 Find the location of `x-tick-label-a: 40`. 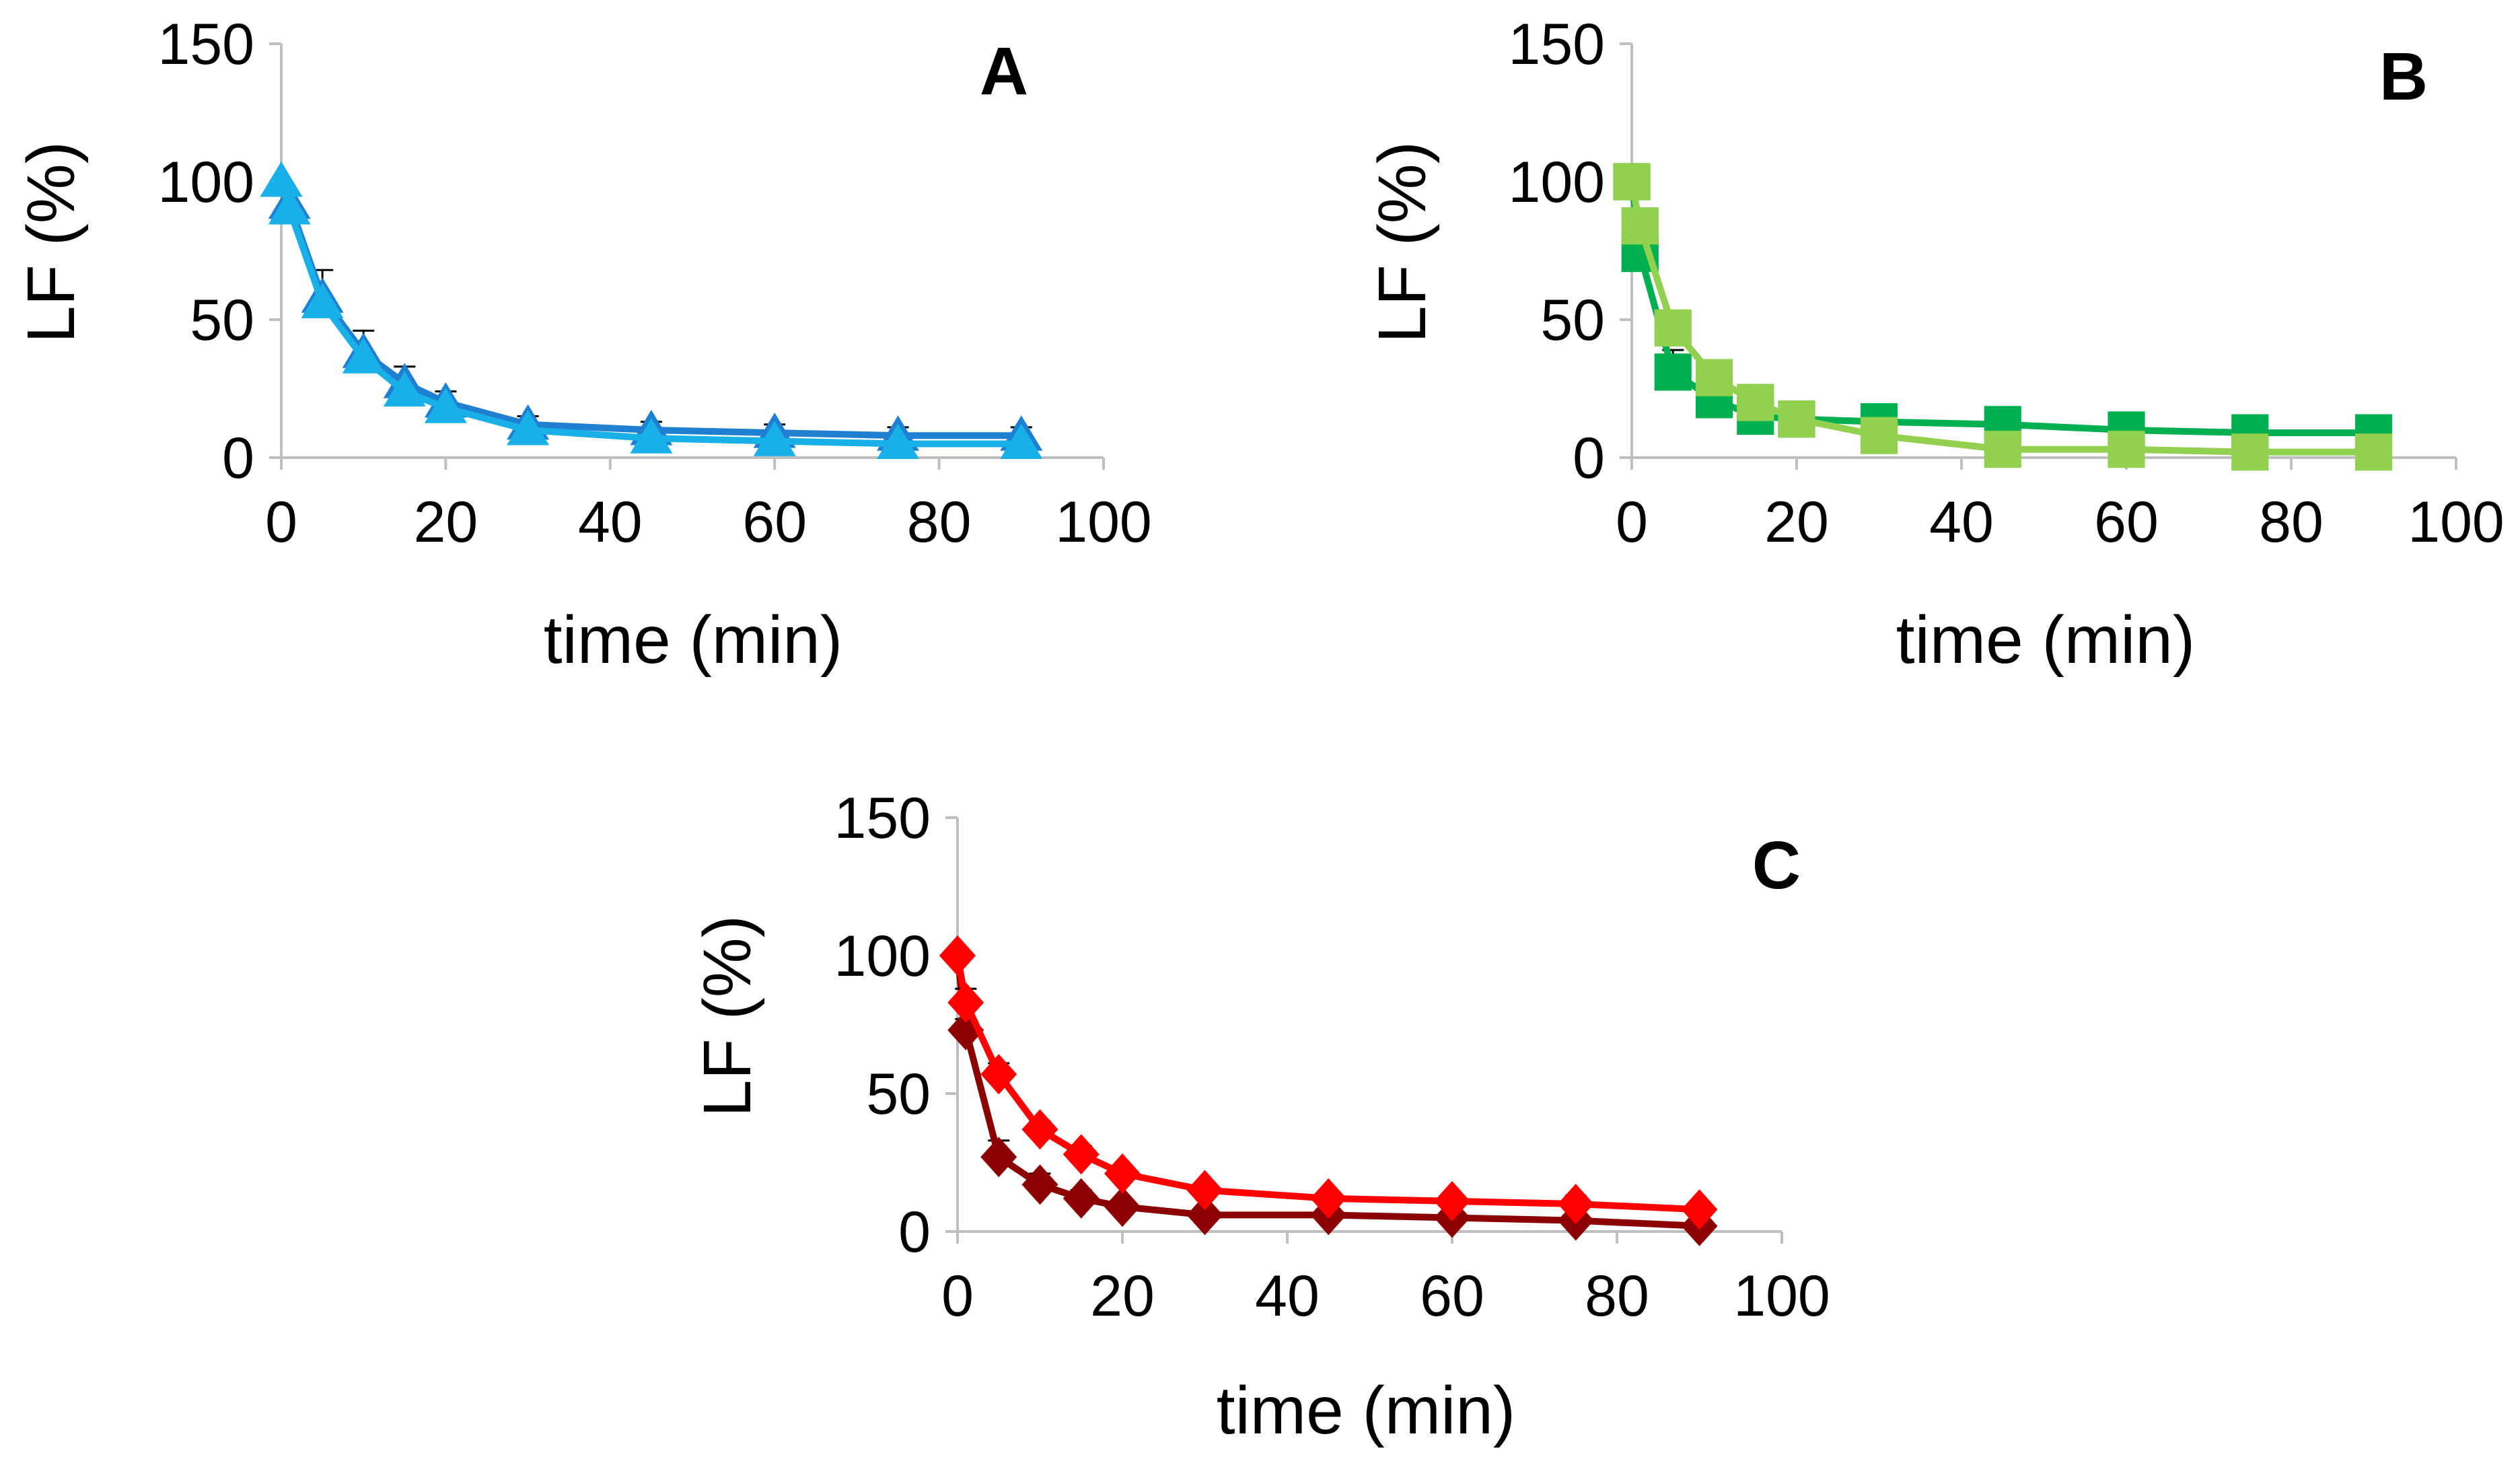

x-tick-label-a: 40 is located at coordinates (610, 522).